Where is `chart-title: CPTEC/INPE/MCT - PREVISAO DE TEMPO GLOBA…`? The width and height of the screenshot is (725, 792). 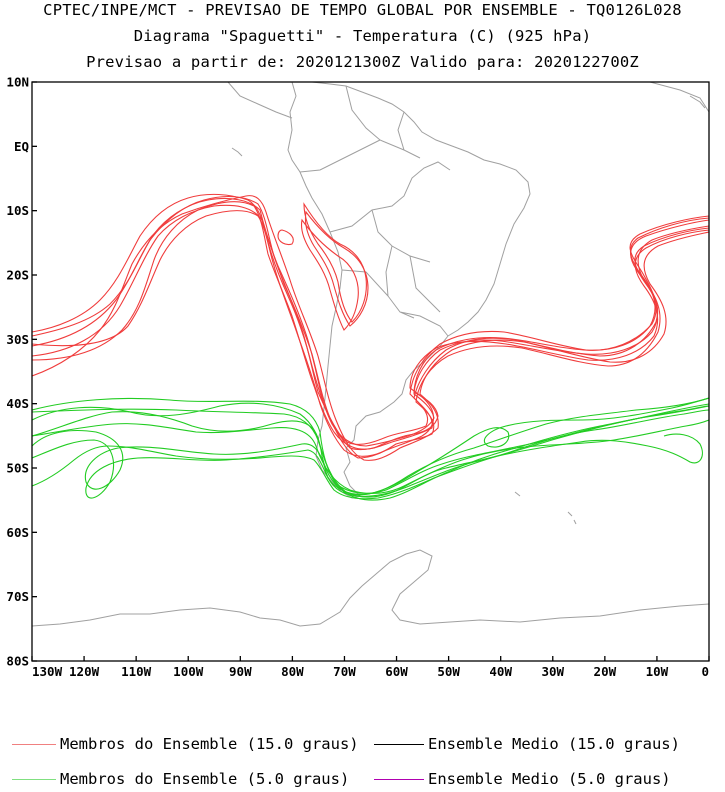 chart-title: CPTEC/INPE/MCT - PREVISAO DE TEMPO GLOBA… is located at coordinates (362, 10).